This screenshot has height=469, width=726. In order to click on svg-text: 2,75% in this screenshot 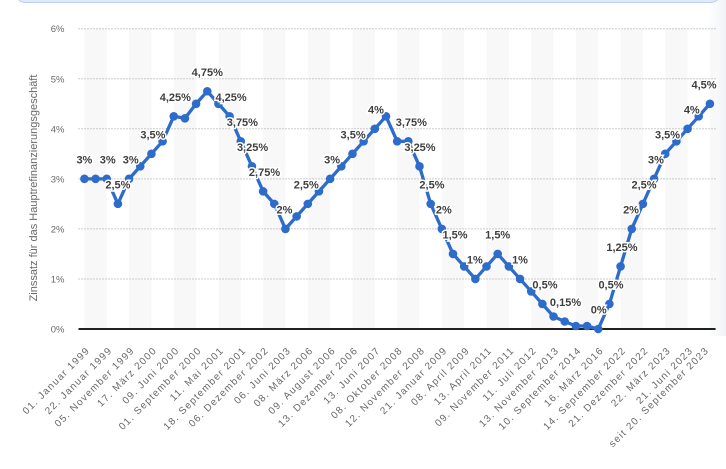, I will do `click(264, 173)`.